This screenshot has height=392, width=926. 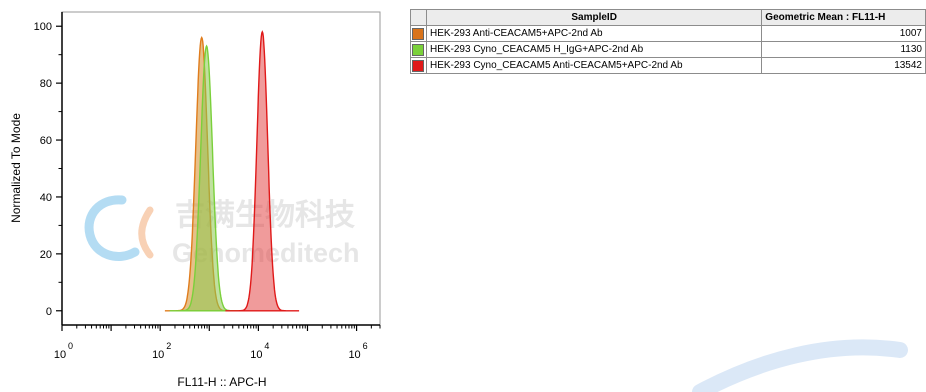 What do you see at coordinates (594, 49) in the screenshot?
I see `table-row-sample: HEK-293 Cyno_CEACAM5 H_IgG+APC-2nd Ab` at bounding box center [594, 49].